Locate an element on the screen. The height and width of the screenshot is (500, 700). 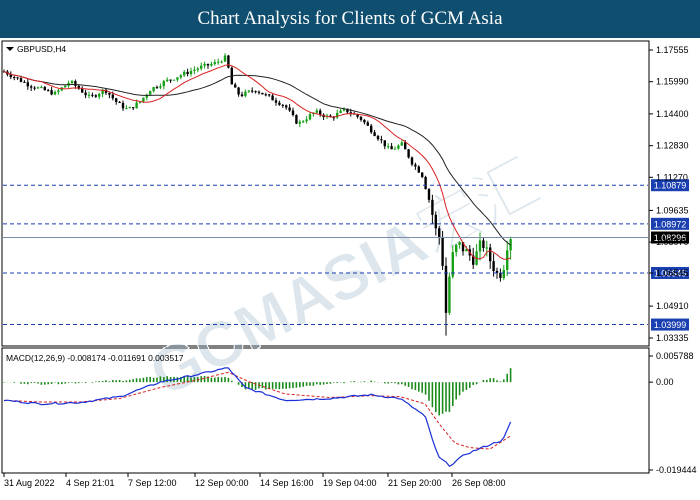
price-level-value: 1.10879 is located at coordinates (670, 186).